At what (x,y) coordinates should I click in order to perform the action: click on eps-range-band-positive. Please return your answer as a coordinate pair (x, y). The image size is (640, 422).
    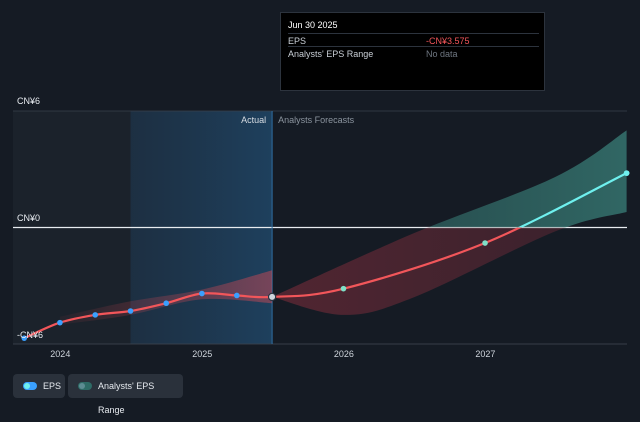
    Looking at the image, I should click on (527, 179).